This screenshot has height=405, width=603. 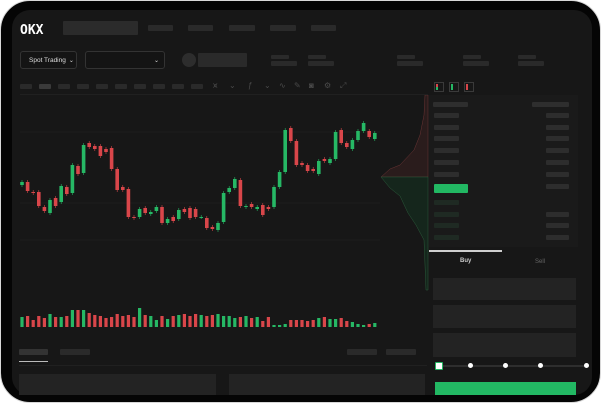 I want to click on bid-price, so click(x=446, y=214).